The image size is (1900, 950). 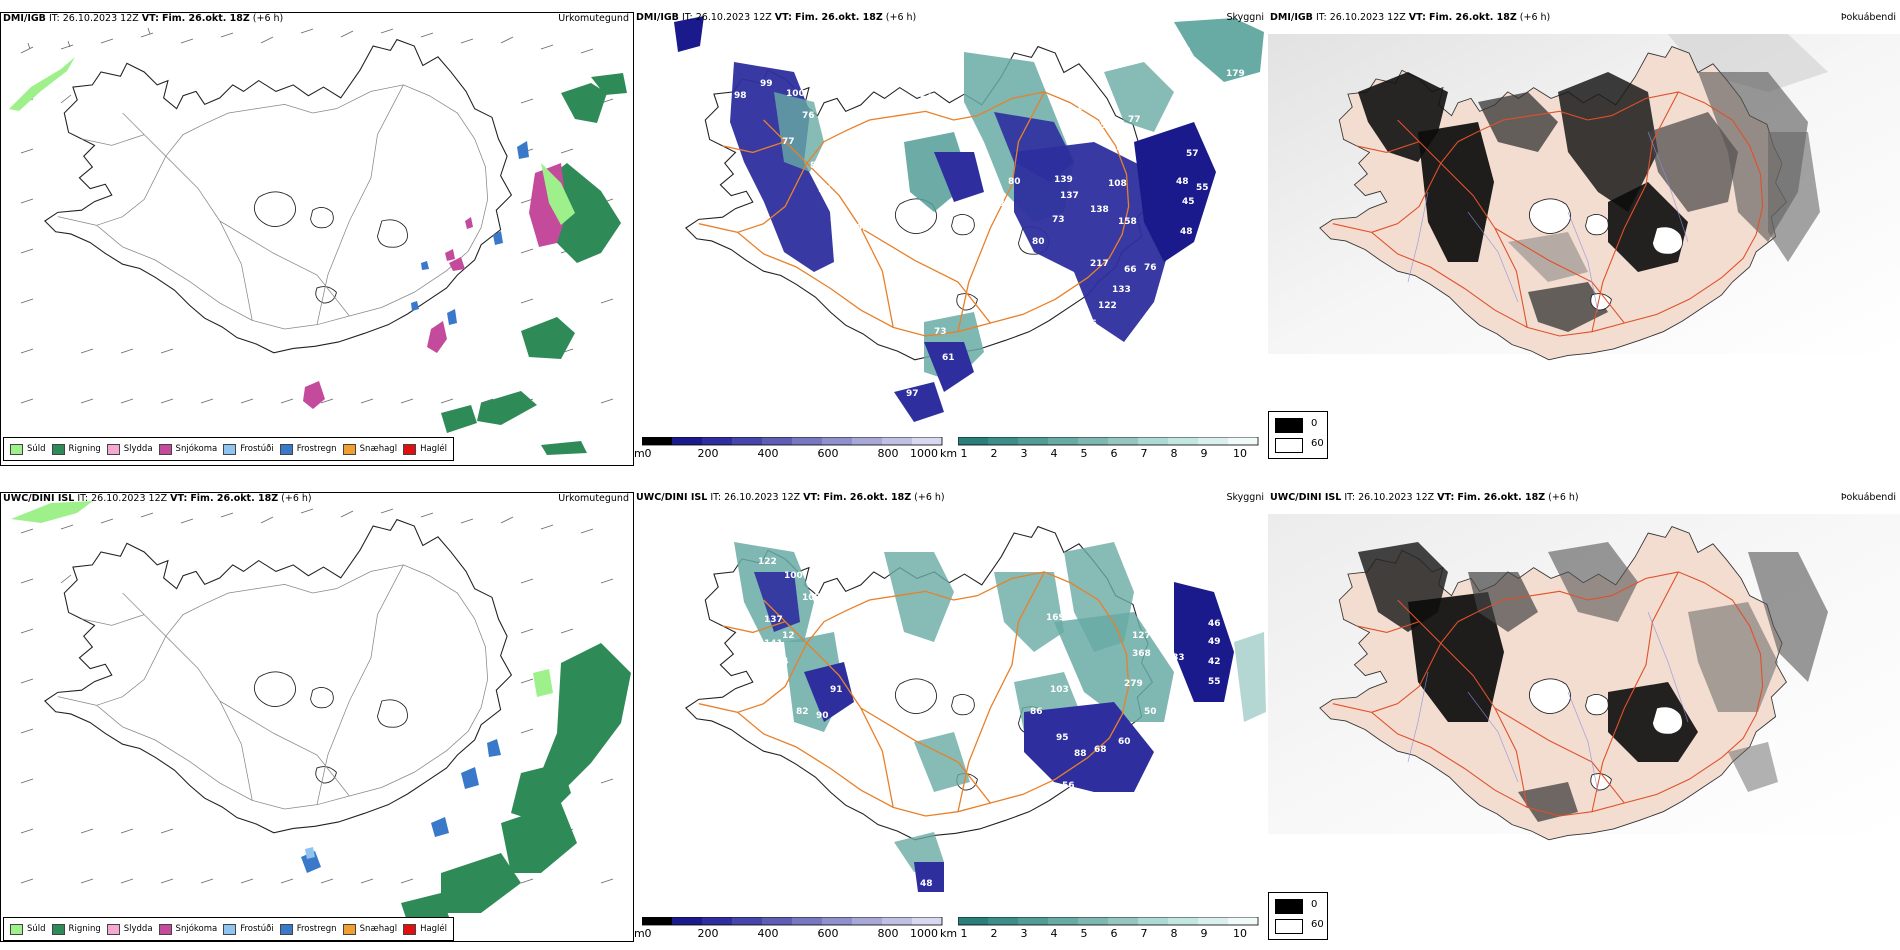 I want to click on vis-label: 217, so click(x=1099, y=264).